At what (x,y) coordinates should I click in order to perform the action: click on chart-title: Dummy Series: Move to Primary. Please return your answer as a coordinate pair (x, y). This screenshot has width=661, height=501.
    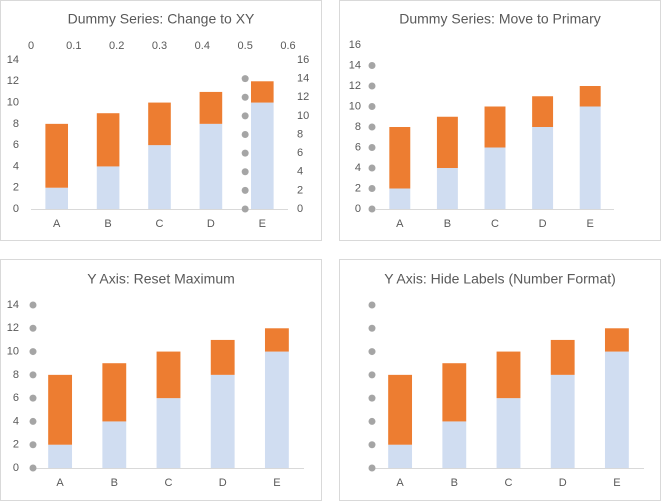
    Looking at the image, I should click on (499, 19).